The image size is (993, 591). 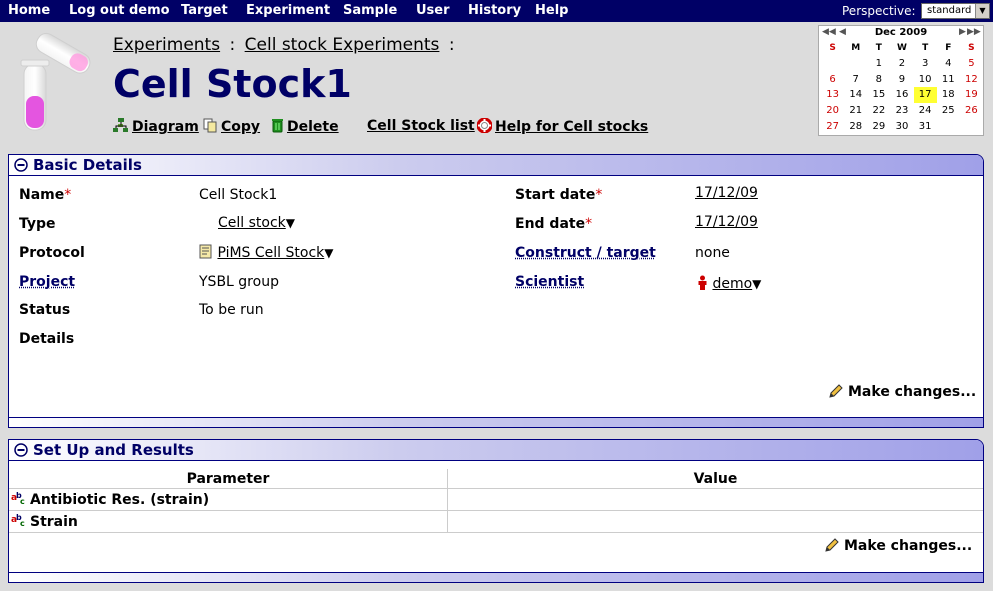 I want to click on calendar-day-today: 17, so click(x=925, y=95).